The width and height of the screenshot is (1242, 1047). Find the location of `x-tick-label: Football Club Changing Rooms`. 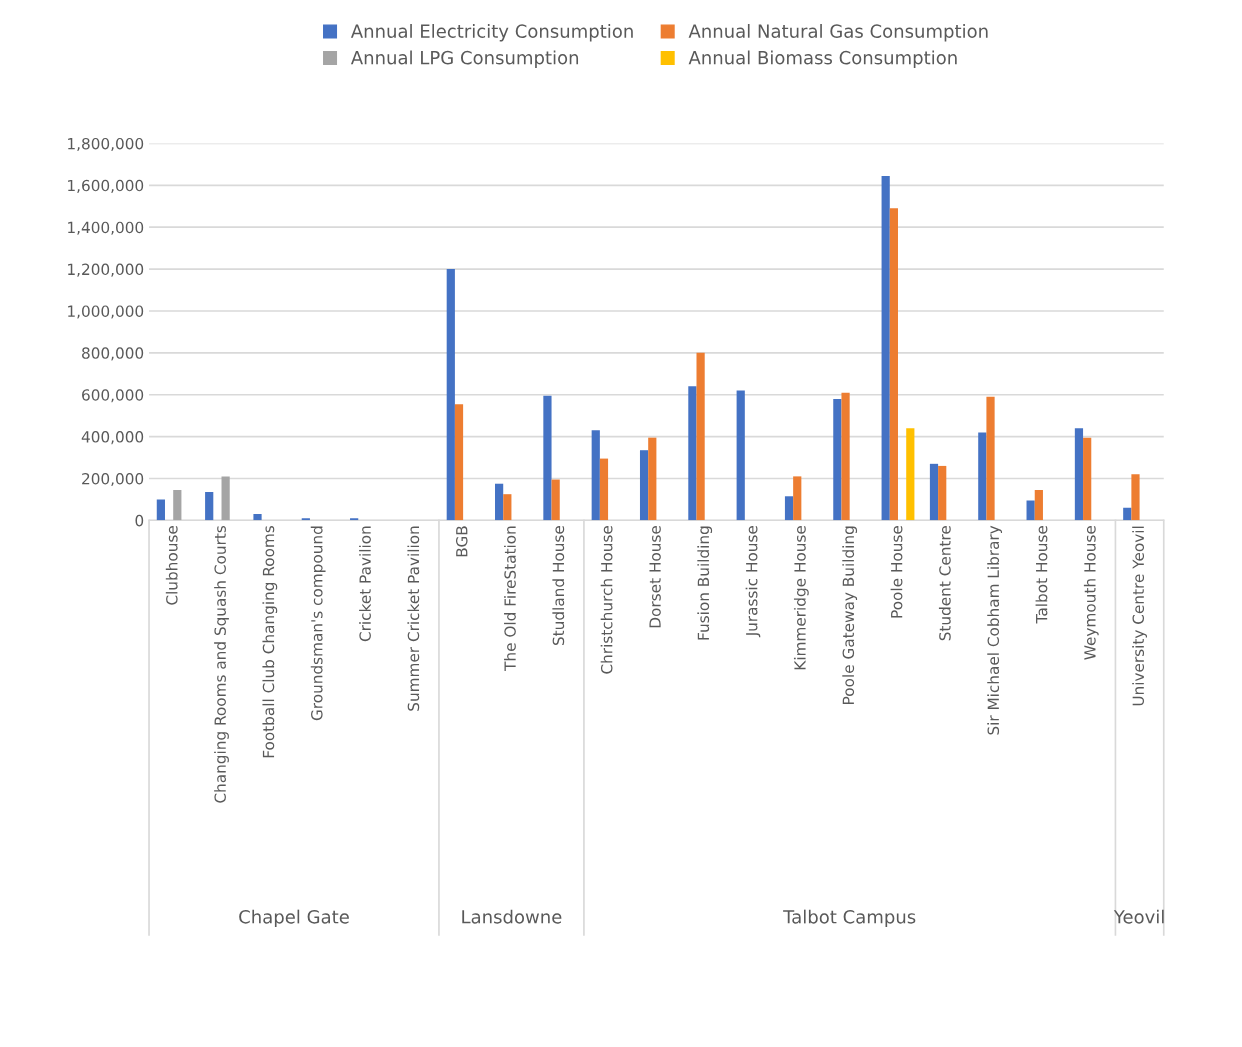

x-tick-label: Football Club Changing Rooms is located at coordinates (270, 641).